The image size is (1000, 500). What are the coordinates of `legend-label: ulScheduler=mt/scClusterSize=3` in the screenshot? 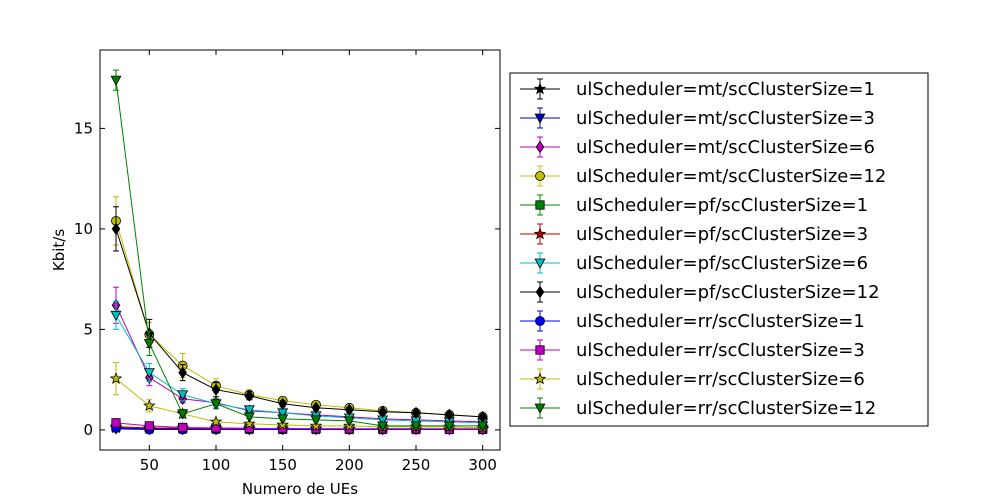 It's located at (725, 118).